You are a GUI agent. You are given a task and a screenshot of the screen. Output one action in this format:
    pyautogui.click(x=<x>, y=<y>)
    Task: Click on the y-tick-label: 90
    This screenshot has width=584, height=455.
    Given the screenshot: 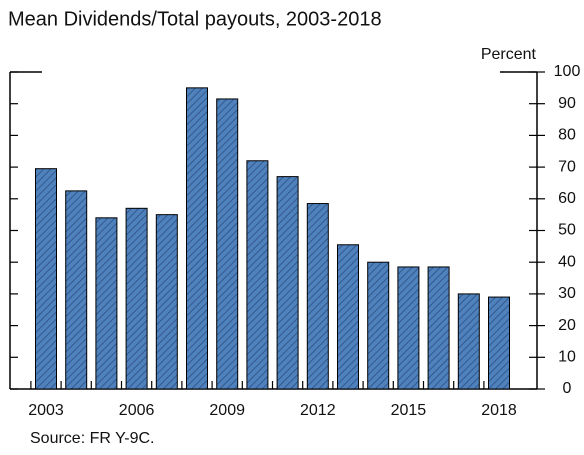 What is the action you would take?
    pyautogui.click(x=567, y=103)
    